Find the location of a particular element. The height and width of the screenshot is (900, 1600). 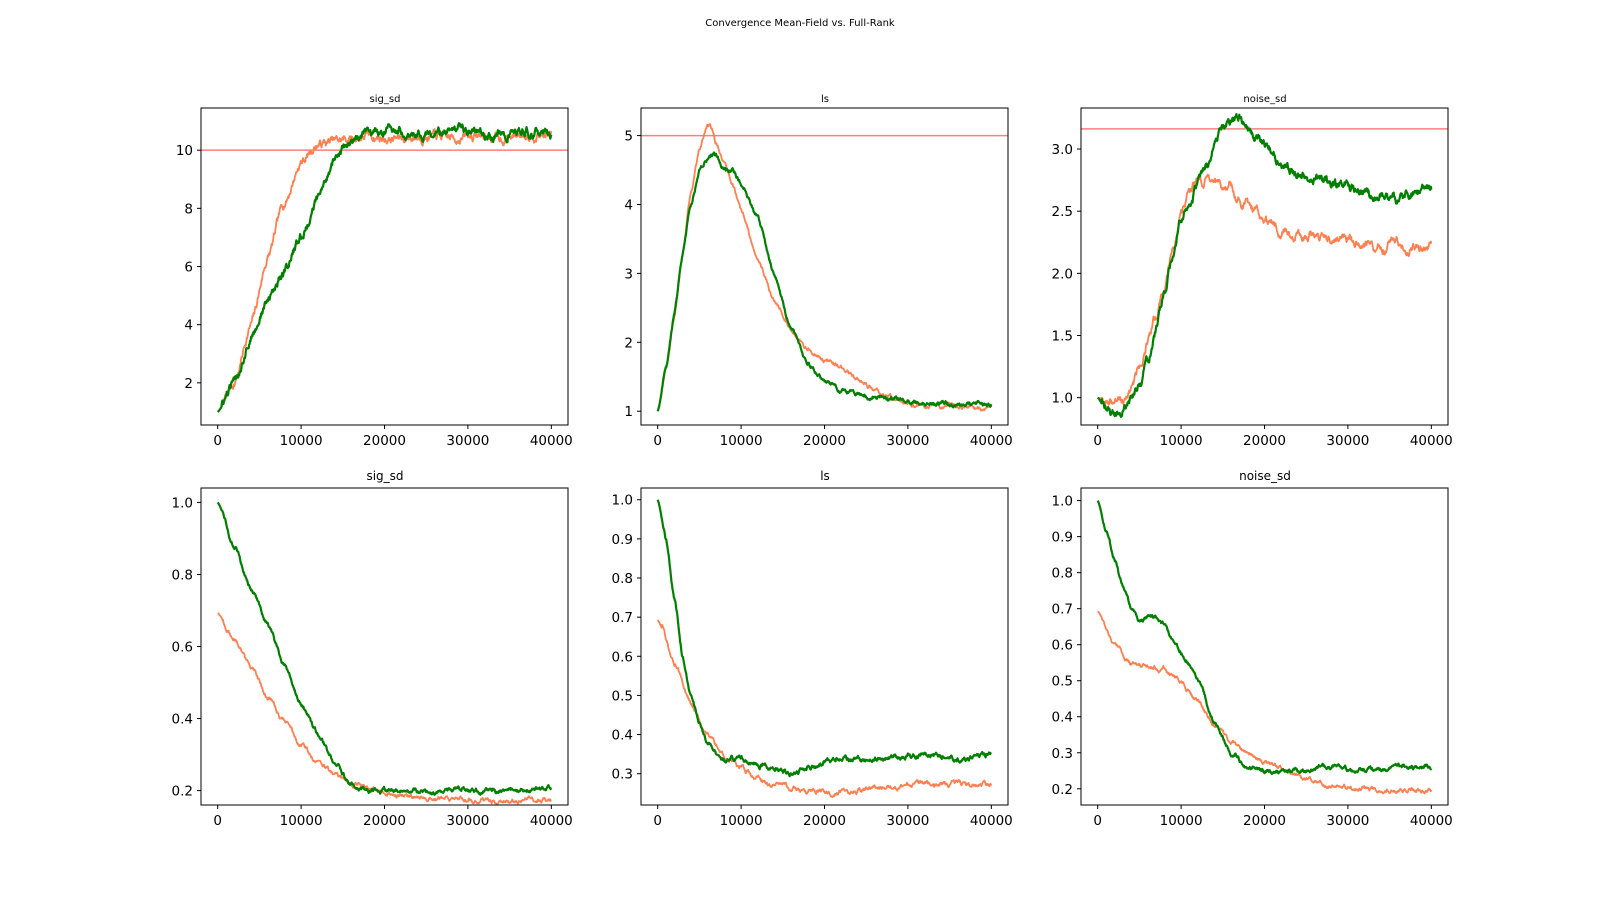

y-tick-label: 1 is located at coordinates (628, 412).